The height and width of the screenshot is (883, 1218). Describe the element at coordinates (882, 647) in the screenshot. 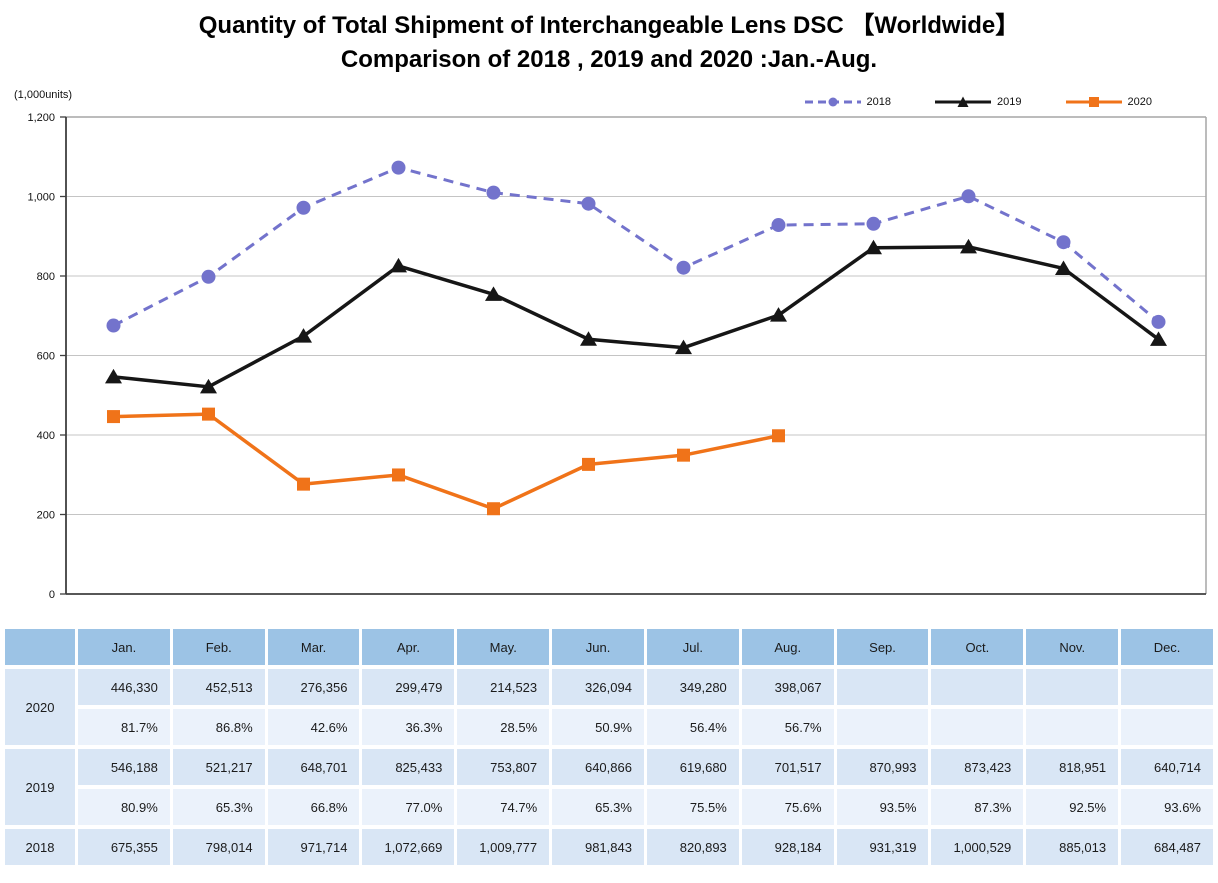

I see `month-header: Sep.` at that location.